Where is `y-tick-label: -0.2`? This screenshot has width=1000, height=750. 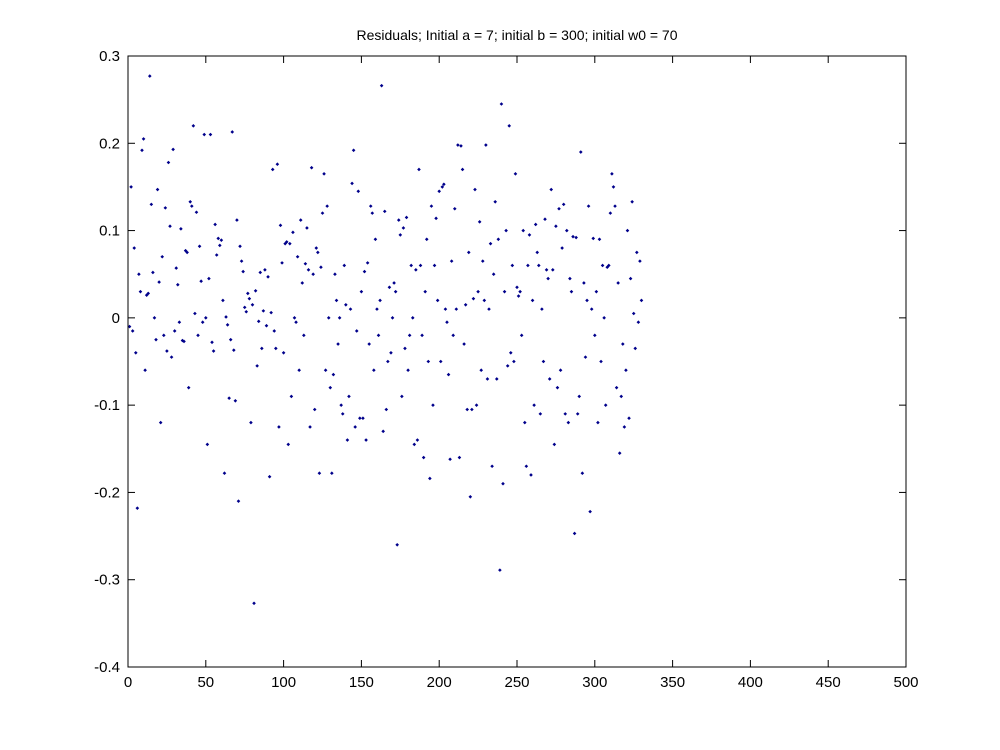 y-tick-label: -0.2 is located at coordinates (107, 492).